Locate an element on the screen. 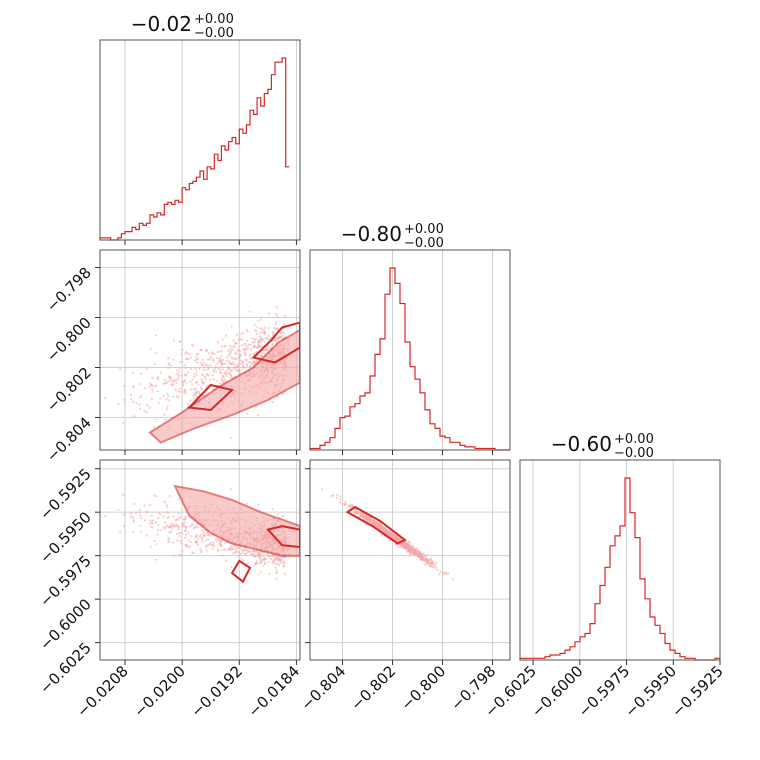 This screenshot has height=760, width=760. x-tick-label: −0.0200 is located at coordinates (159, 691).